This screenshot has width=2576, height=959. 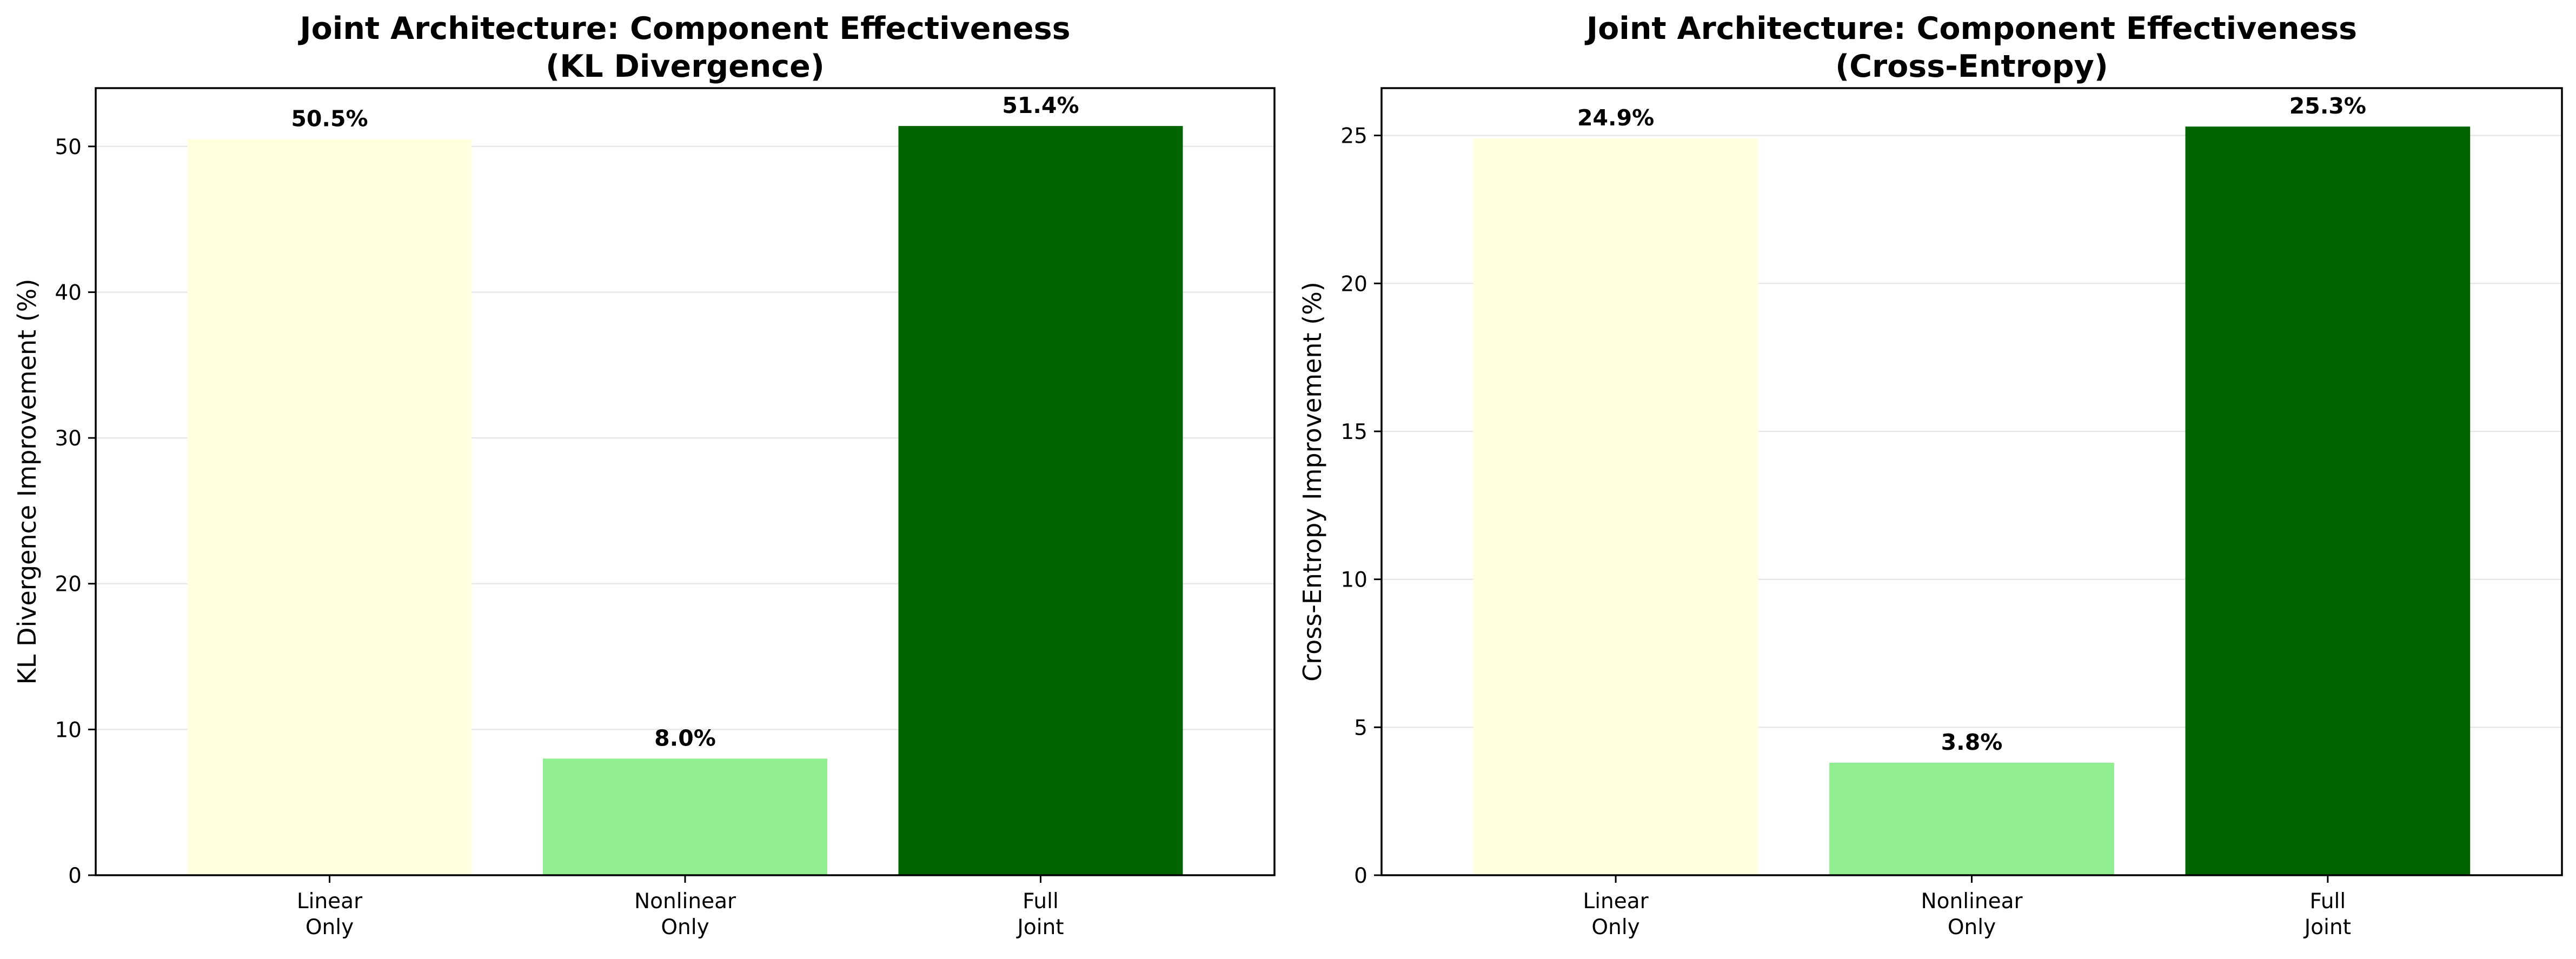 What do you see at coordinates (1360, 876) in the screenshot?
I see `ce-ytick-label: 0` at bounding box center [1360, 876].